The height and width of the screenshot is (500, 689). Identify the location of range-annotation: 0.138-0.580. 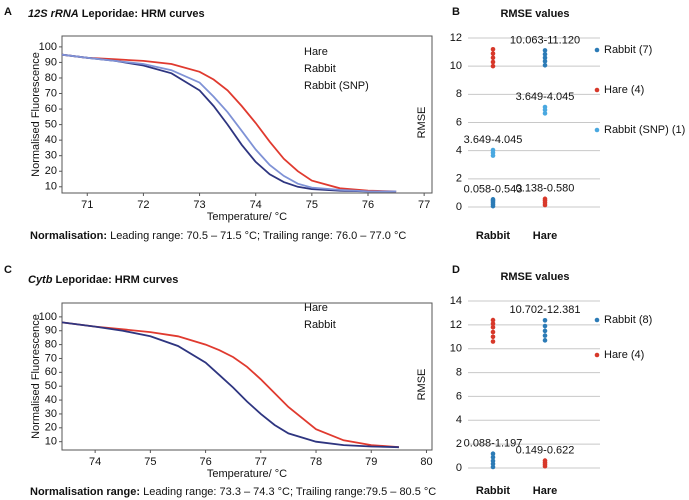
(545, 189).